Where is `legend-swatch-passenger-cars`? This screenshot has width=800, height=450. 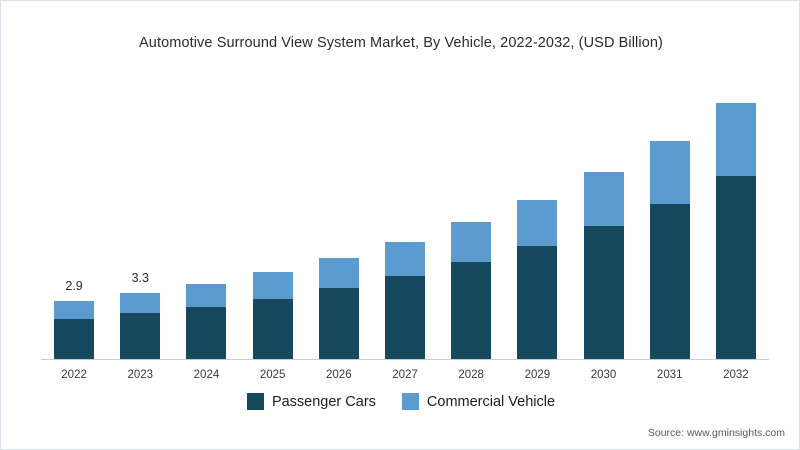 legend-swatch-passenger-cars is located at coordinates (255, 401).